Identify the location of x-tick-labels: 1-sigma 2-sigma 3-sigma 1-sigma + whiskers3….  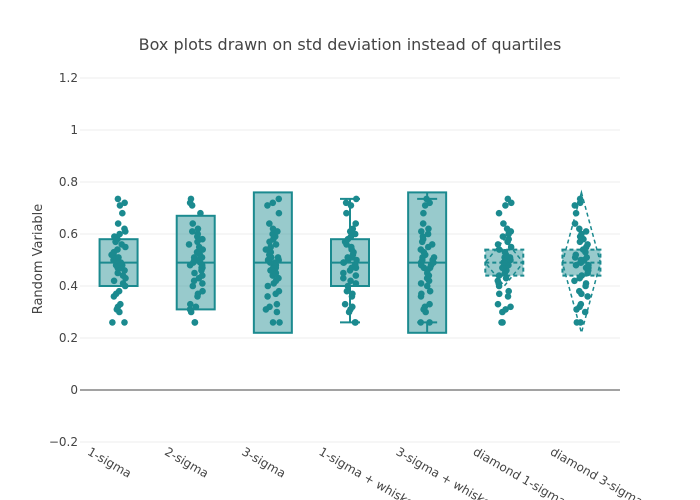
(365, 472).